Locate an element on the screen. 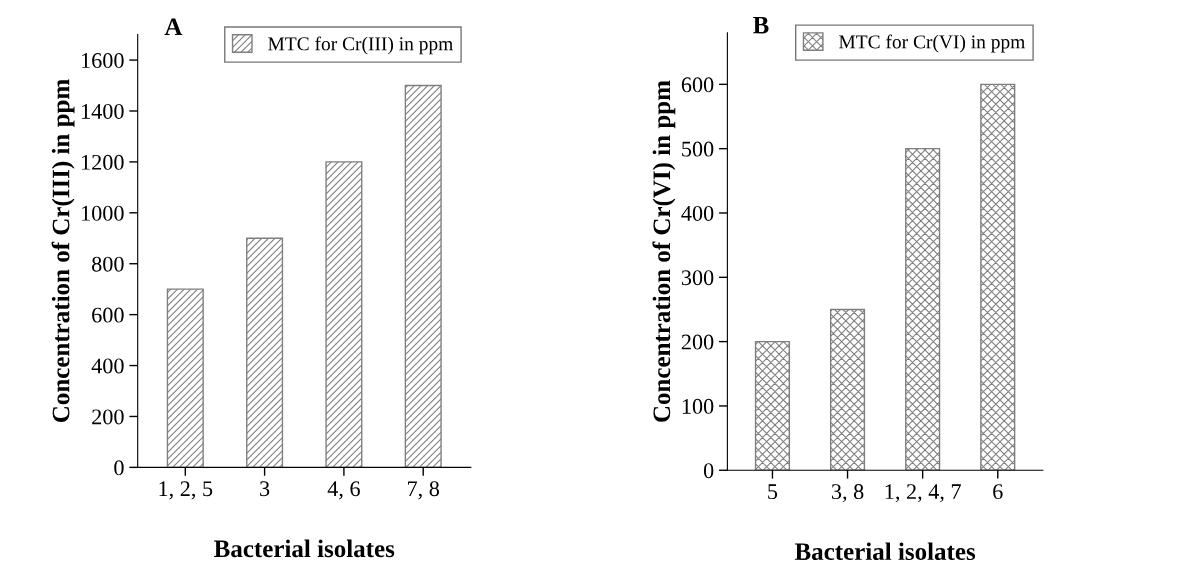  x-tick-label: 3, 8 is located at coordinates (847, 493).